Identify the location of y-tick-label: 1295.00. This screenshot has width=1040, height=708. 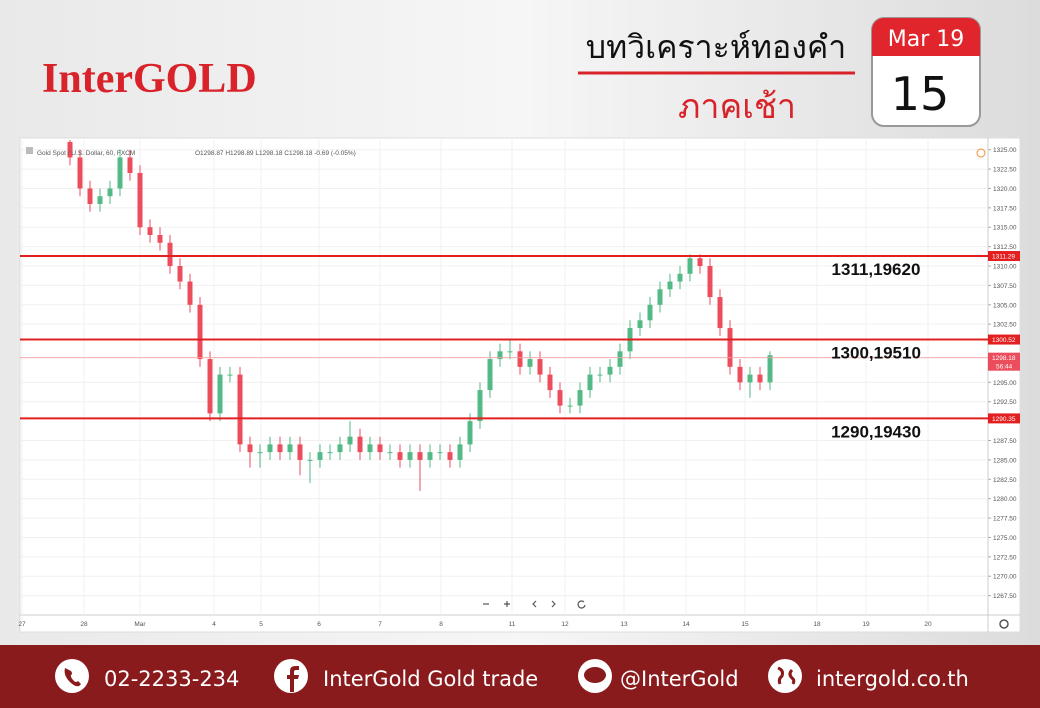
(1005, 383).